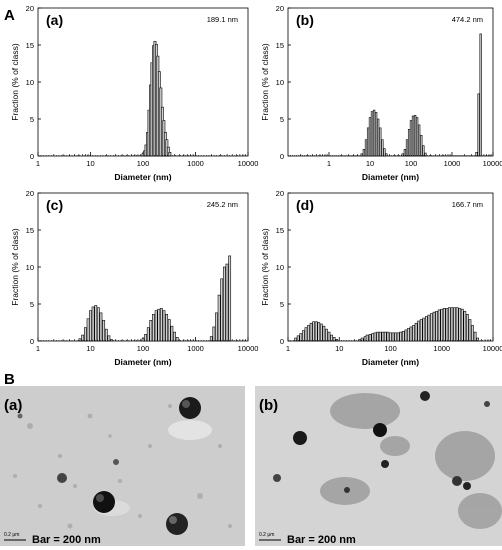  Describe the element at coordinates (305, 20) in the screenshot. I see `panel-label: (b)` at that location.